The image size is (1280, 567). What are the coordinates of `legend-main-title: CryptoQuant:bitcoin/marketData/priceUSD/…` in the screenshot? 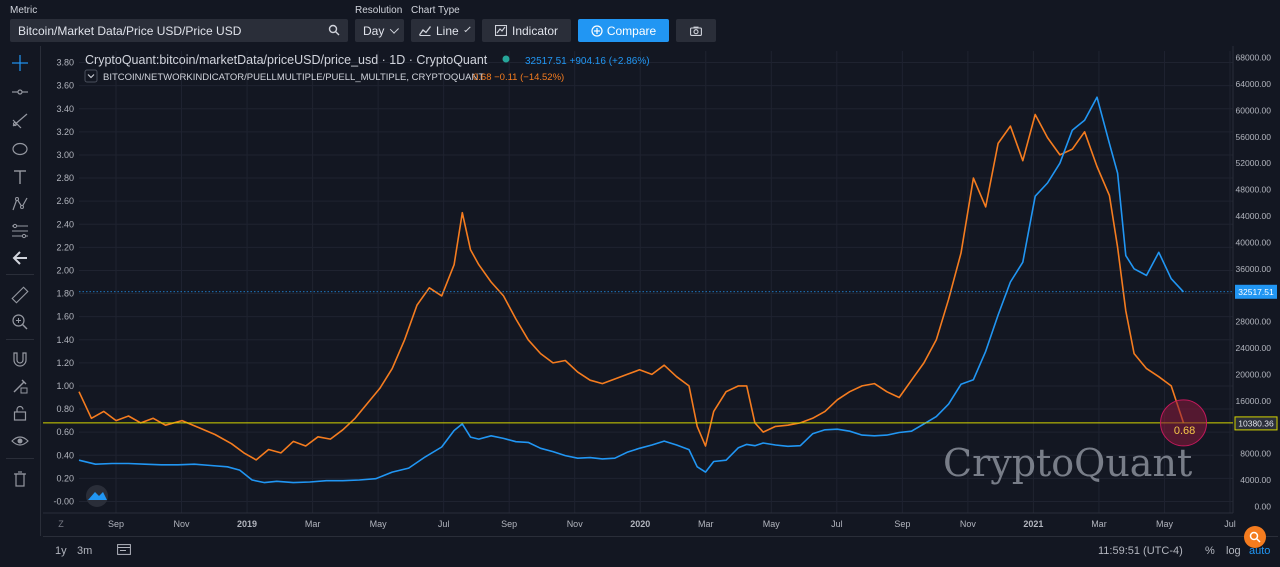 It's located at (286, 60).